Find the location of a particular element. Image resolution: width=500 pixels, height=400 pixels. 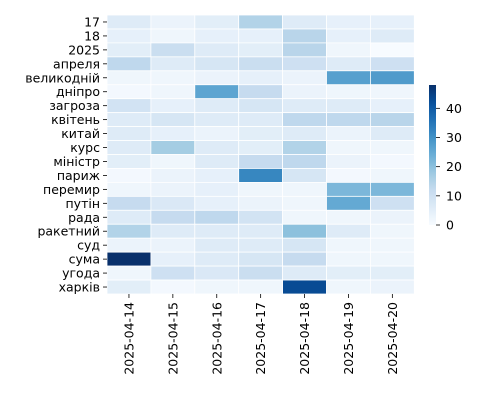

heatmap-cell-путін-2025-04-20 is located at coordinates (392, 203).